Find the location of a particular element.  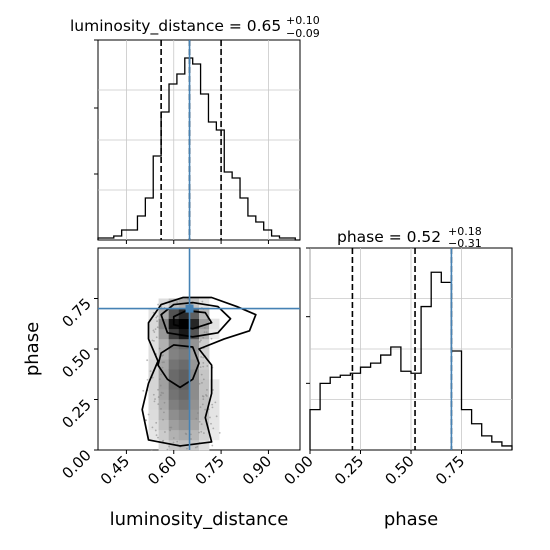

hist-phase-title: phase = 0.52 is located at coordinates (389, 237).